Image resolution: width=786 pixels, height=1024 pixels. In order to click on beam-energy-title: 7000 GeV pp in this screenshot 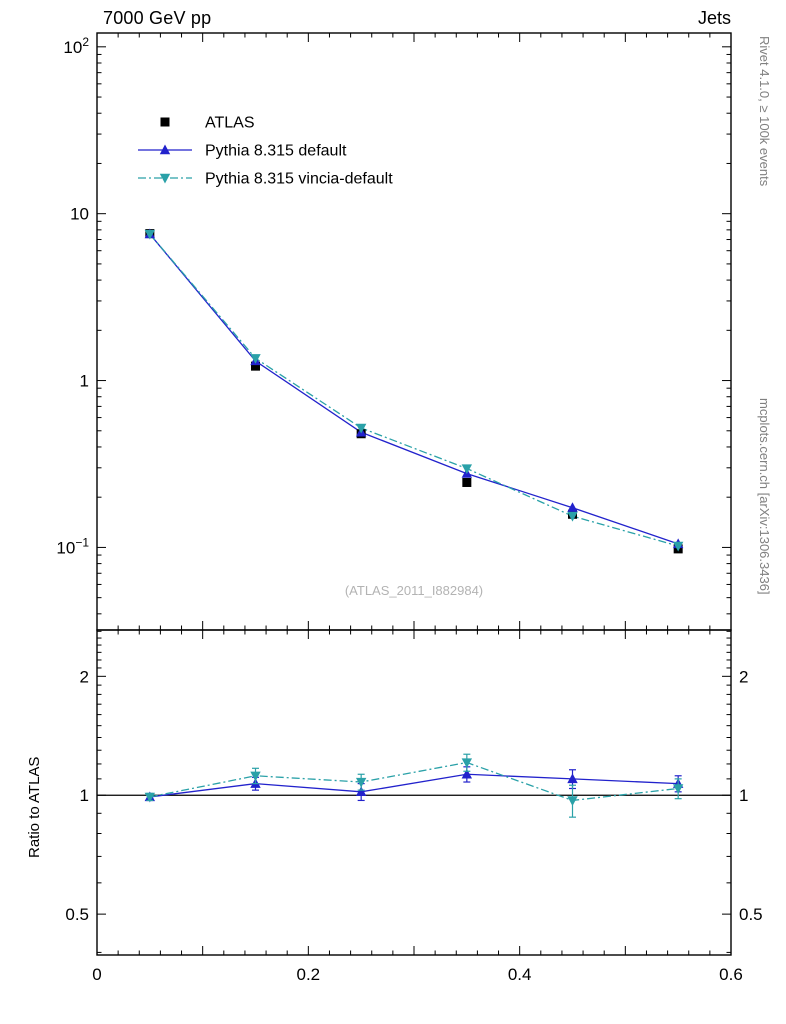, I will do `click(157, 18)`.